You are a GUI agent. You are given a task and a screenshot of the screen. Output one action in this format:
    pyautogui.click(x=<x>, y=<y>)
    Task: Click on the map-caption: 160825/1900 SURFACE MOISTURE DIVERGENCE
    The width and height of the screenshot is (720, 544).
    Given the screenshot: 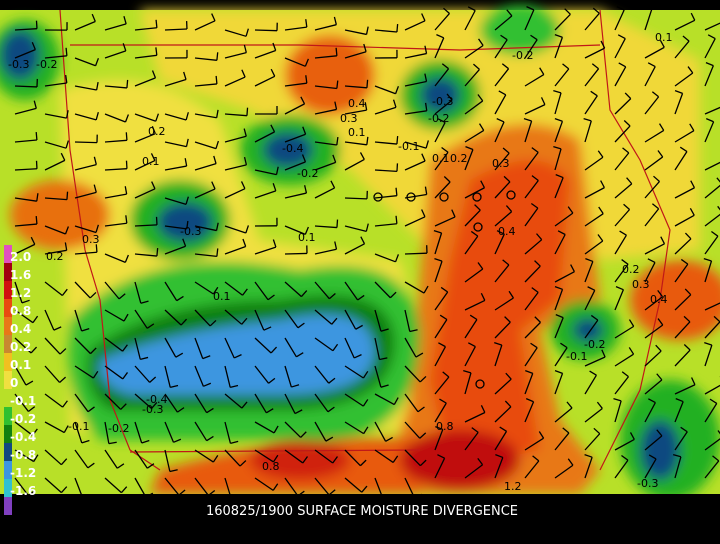 What is the action you would take?
    pyautogui.click(x=362, y=511)
    